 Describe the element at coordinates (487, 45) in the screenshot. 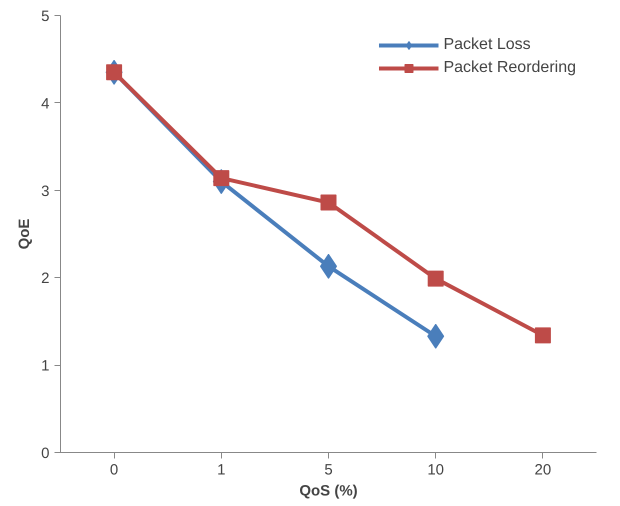

I see `legend-label: Packet Loss` at that location.